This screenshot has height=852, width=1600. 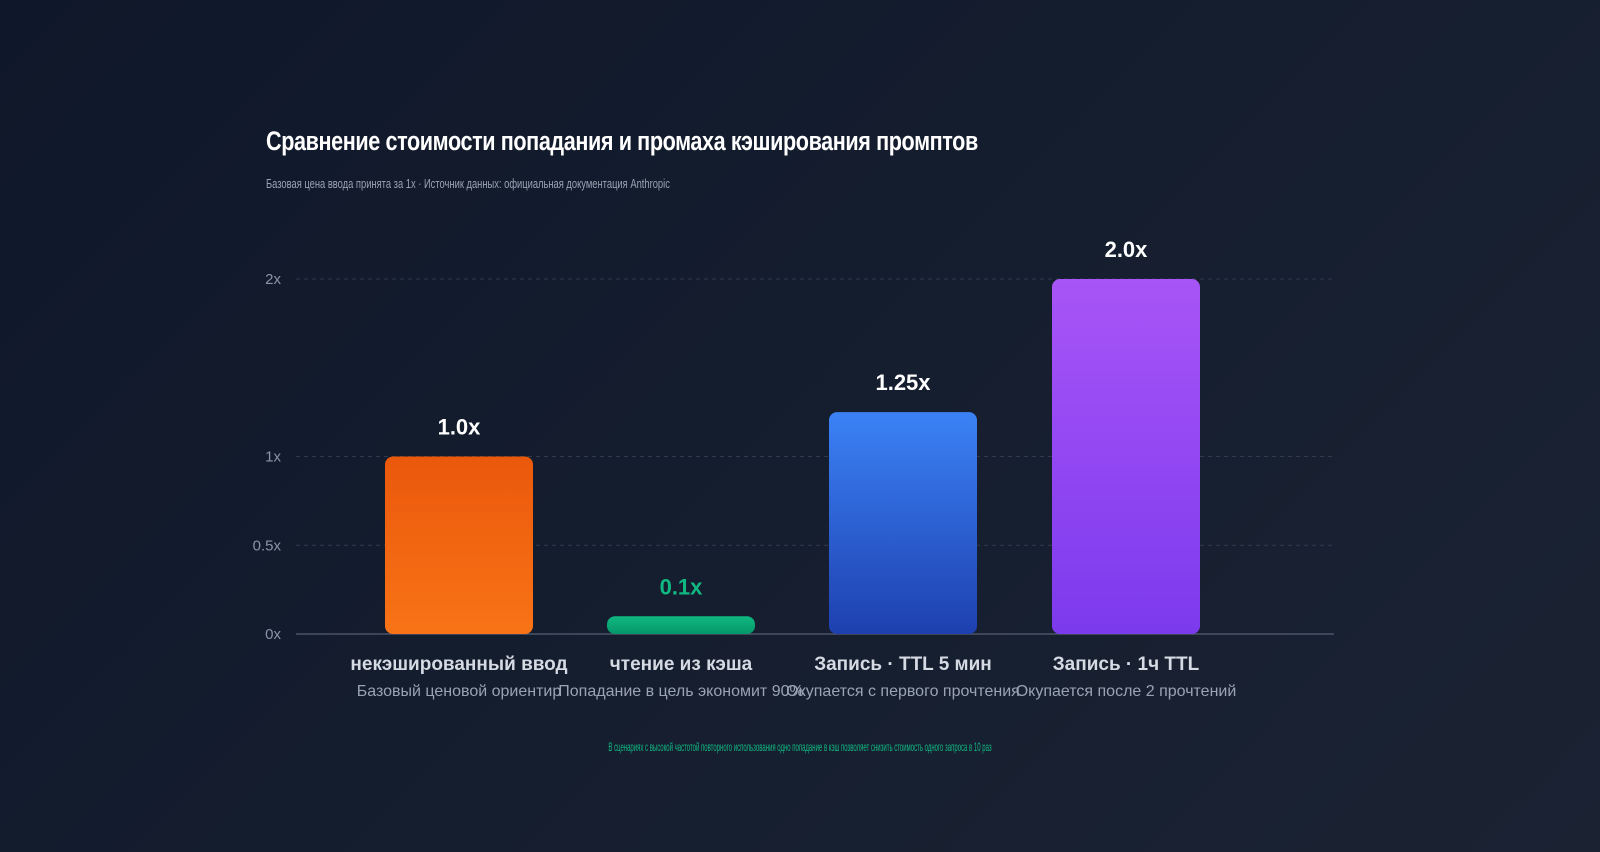 I want to click on category-note: Попадание в цель экономит 90%, so click(x=680, y=691).